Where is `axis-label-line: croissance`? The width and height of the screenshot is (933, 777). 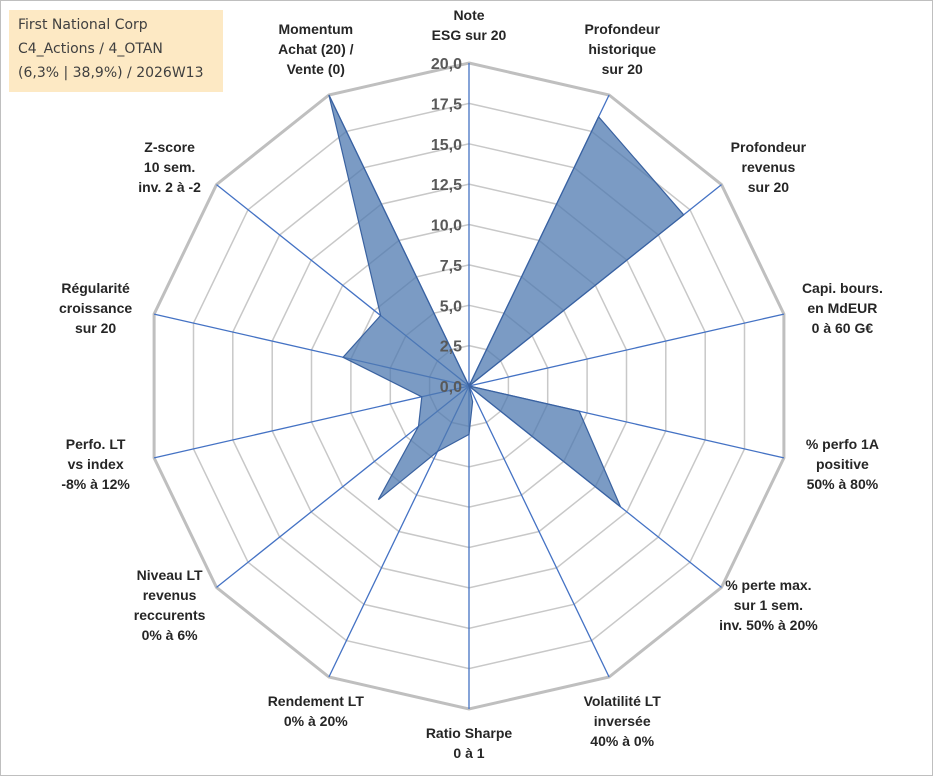 axis-label-line: croissance is located at coordinates (95, 308).